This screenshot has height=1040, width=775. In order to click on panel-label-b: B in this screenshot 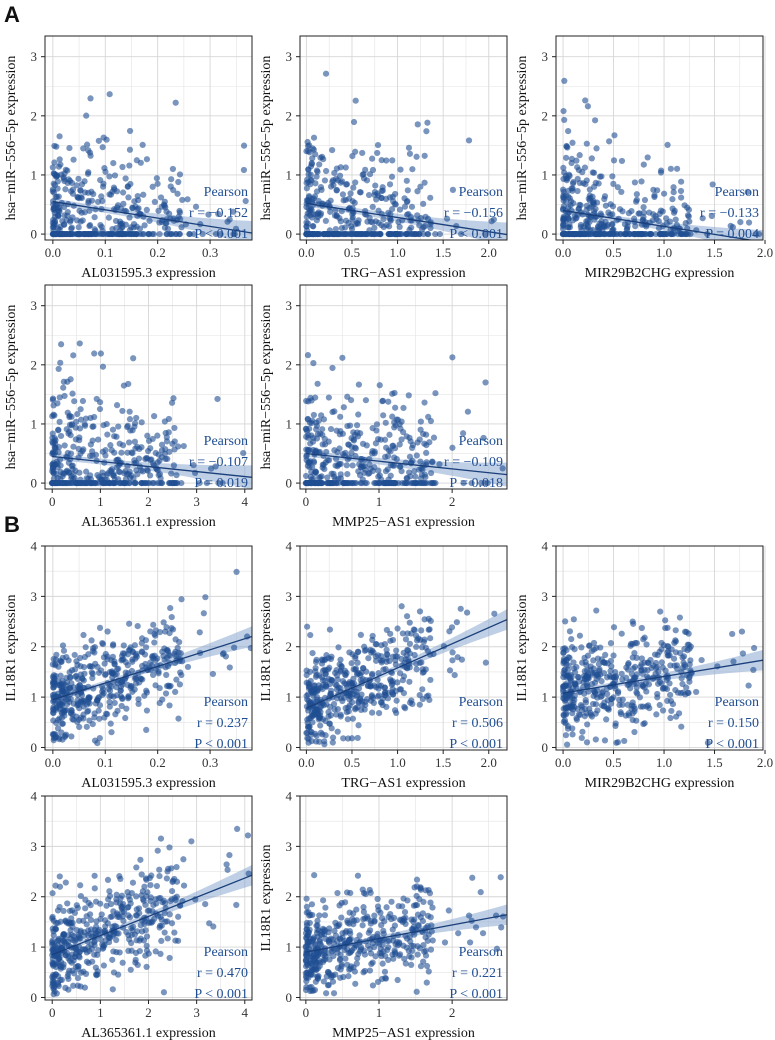, I will do `click(12, 524)`.